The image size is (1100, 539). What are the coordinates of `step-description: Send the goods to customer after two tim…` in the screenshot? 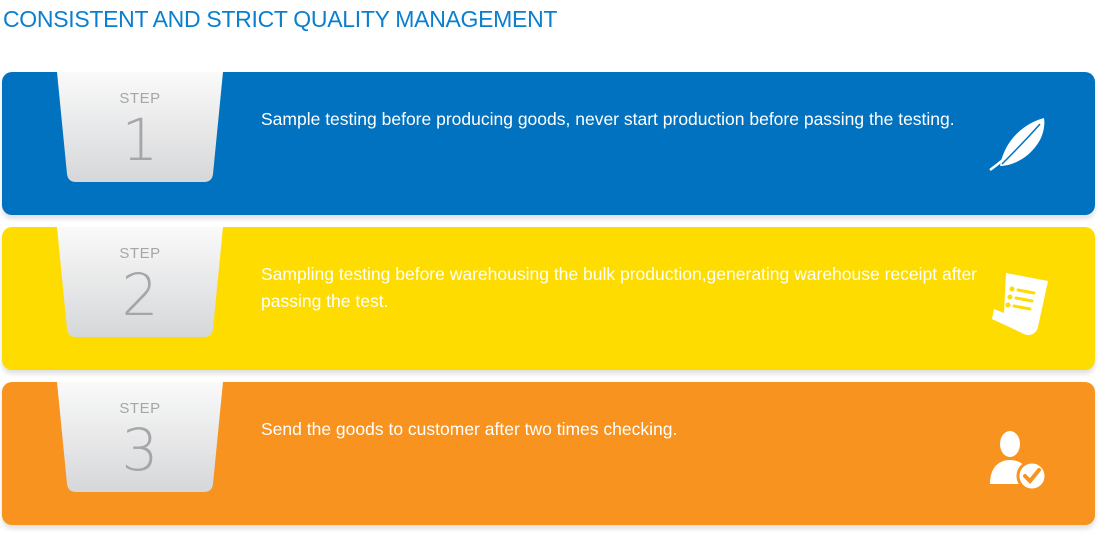 It's located at (469, 429).